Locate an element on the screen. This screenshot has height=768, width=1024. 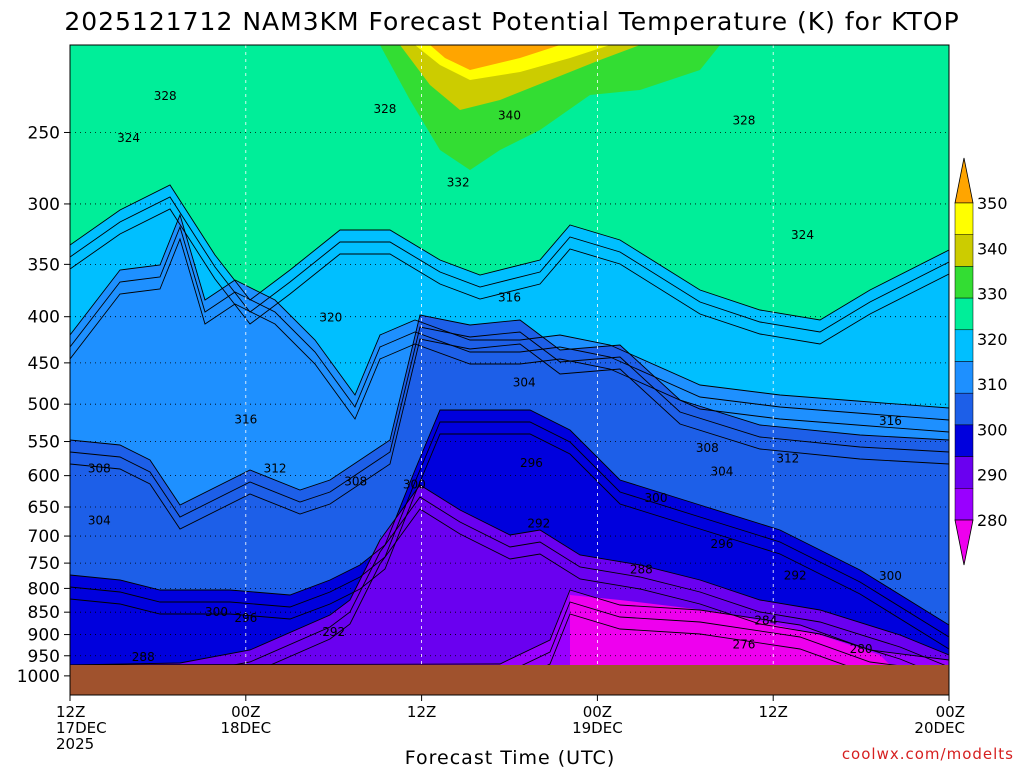
contour-label: 280 is located at coordinates (861, 649).